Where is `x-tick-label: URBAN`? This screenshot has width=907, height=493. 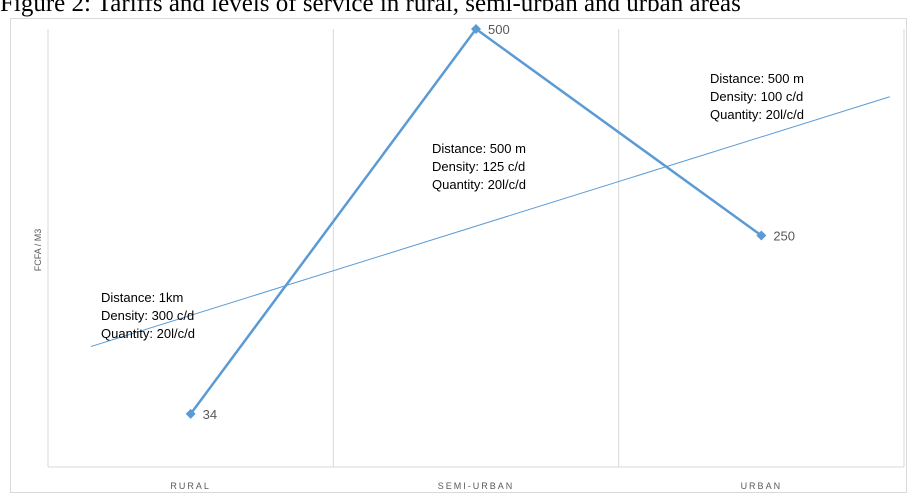
x-tick-label: URBAN is located at coordinates (762, 486).